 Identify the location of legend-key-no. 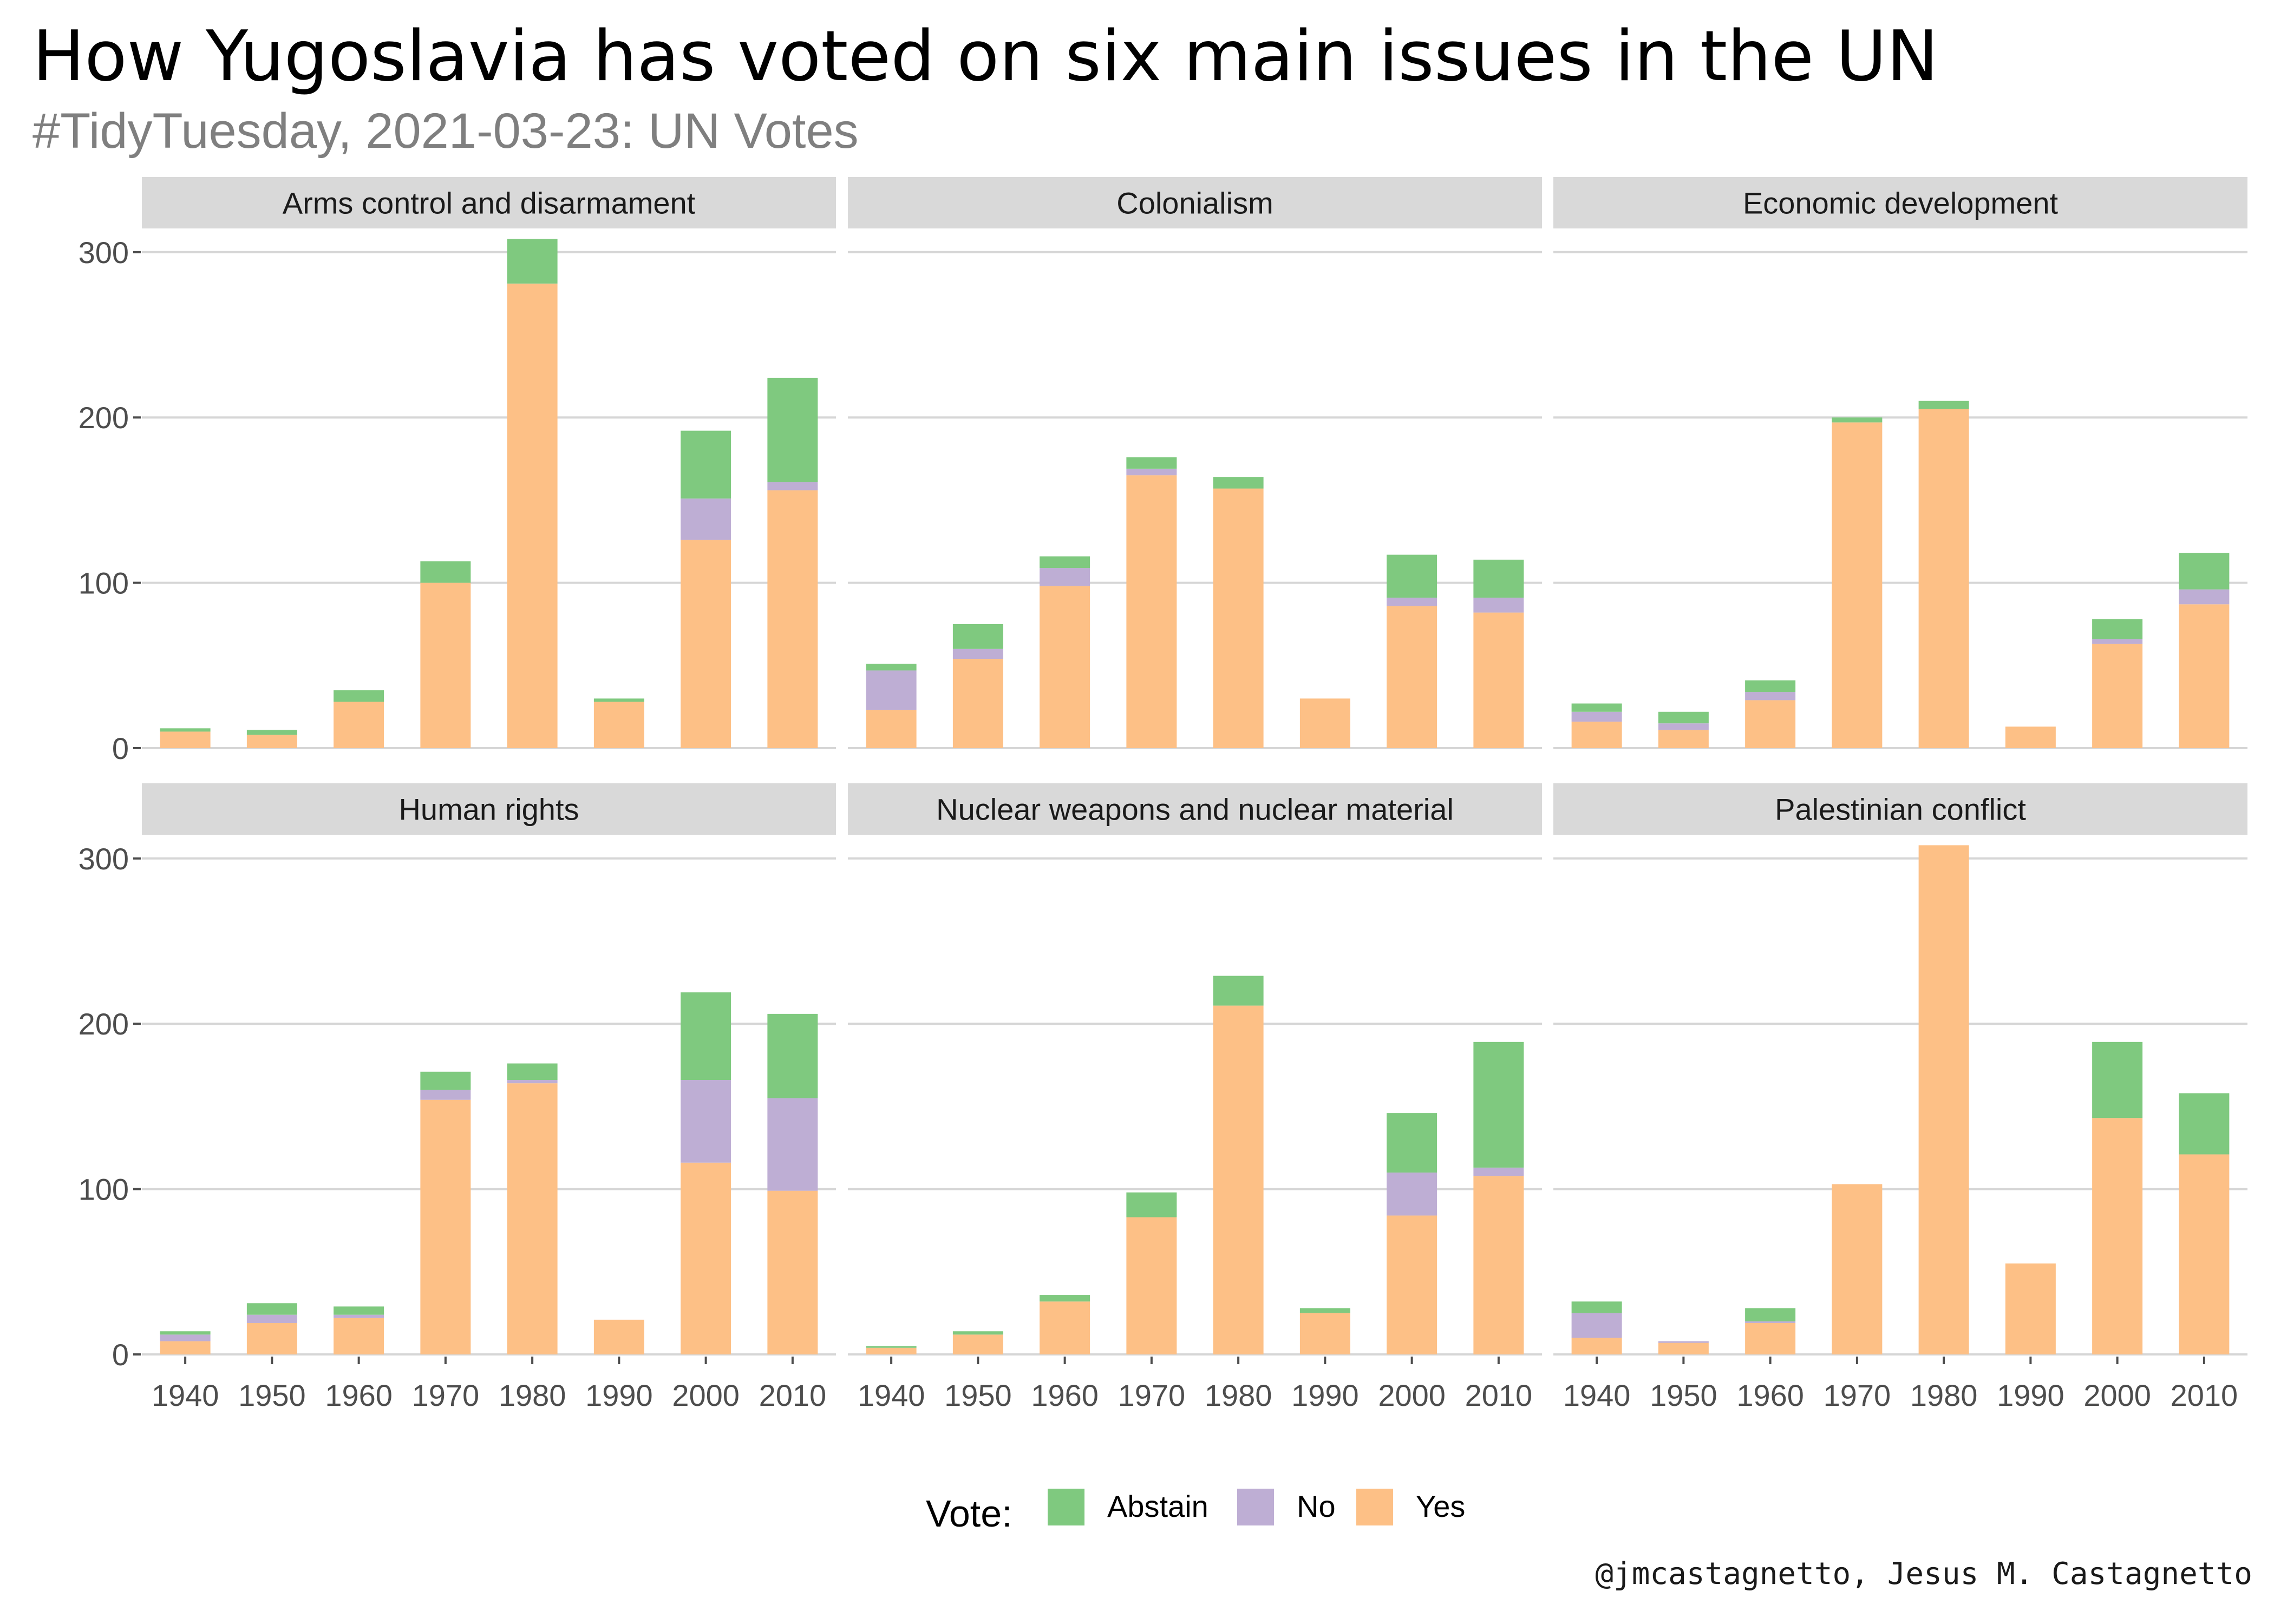
(1256, 1507).